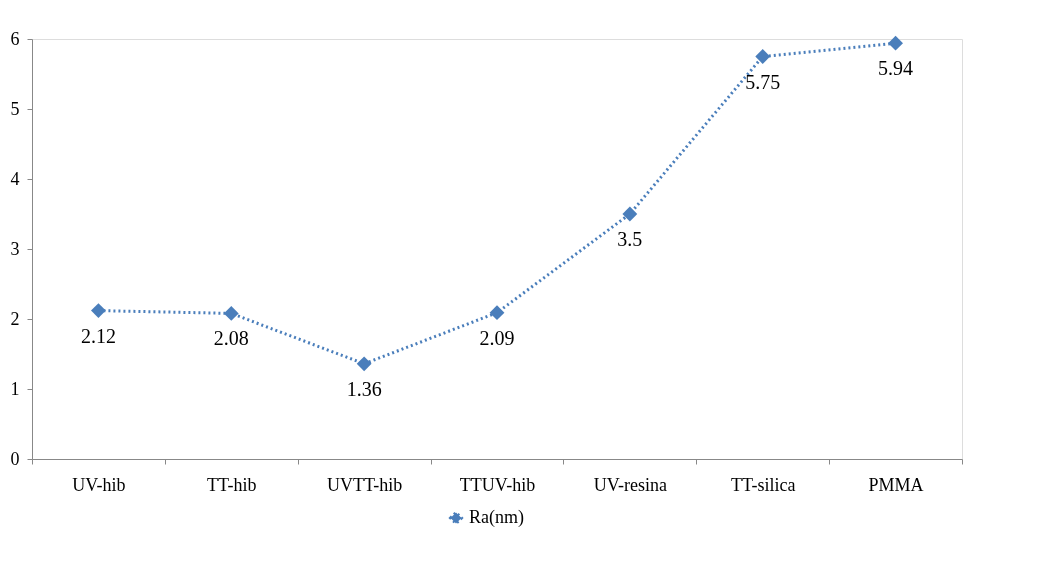 The height and width of the screenshot is (583, 1047). I want to click on x-tick-label: UV-resina, so click(630, 484).